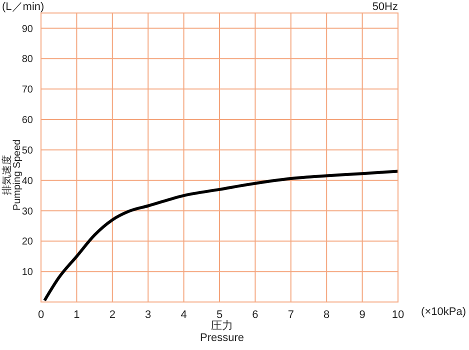 This screenshot has height=350, width=469. What do you see at coordinates (28, 29) in the screenshot?
I see `y-tick-label: 90` at bounding box center [28, 29].